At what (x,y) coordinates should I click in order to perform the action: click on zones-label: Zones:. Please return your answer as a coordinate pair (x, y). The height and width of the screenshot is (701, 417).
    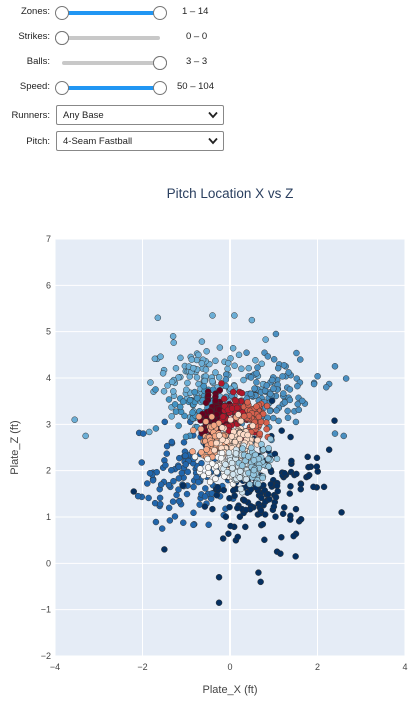
    Looking at the image, I should click on (35, 11).